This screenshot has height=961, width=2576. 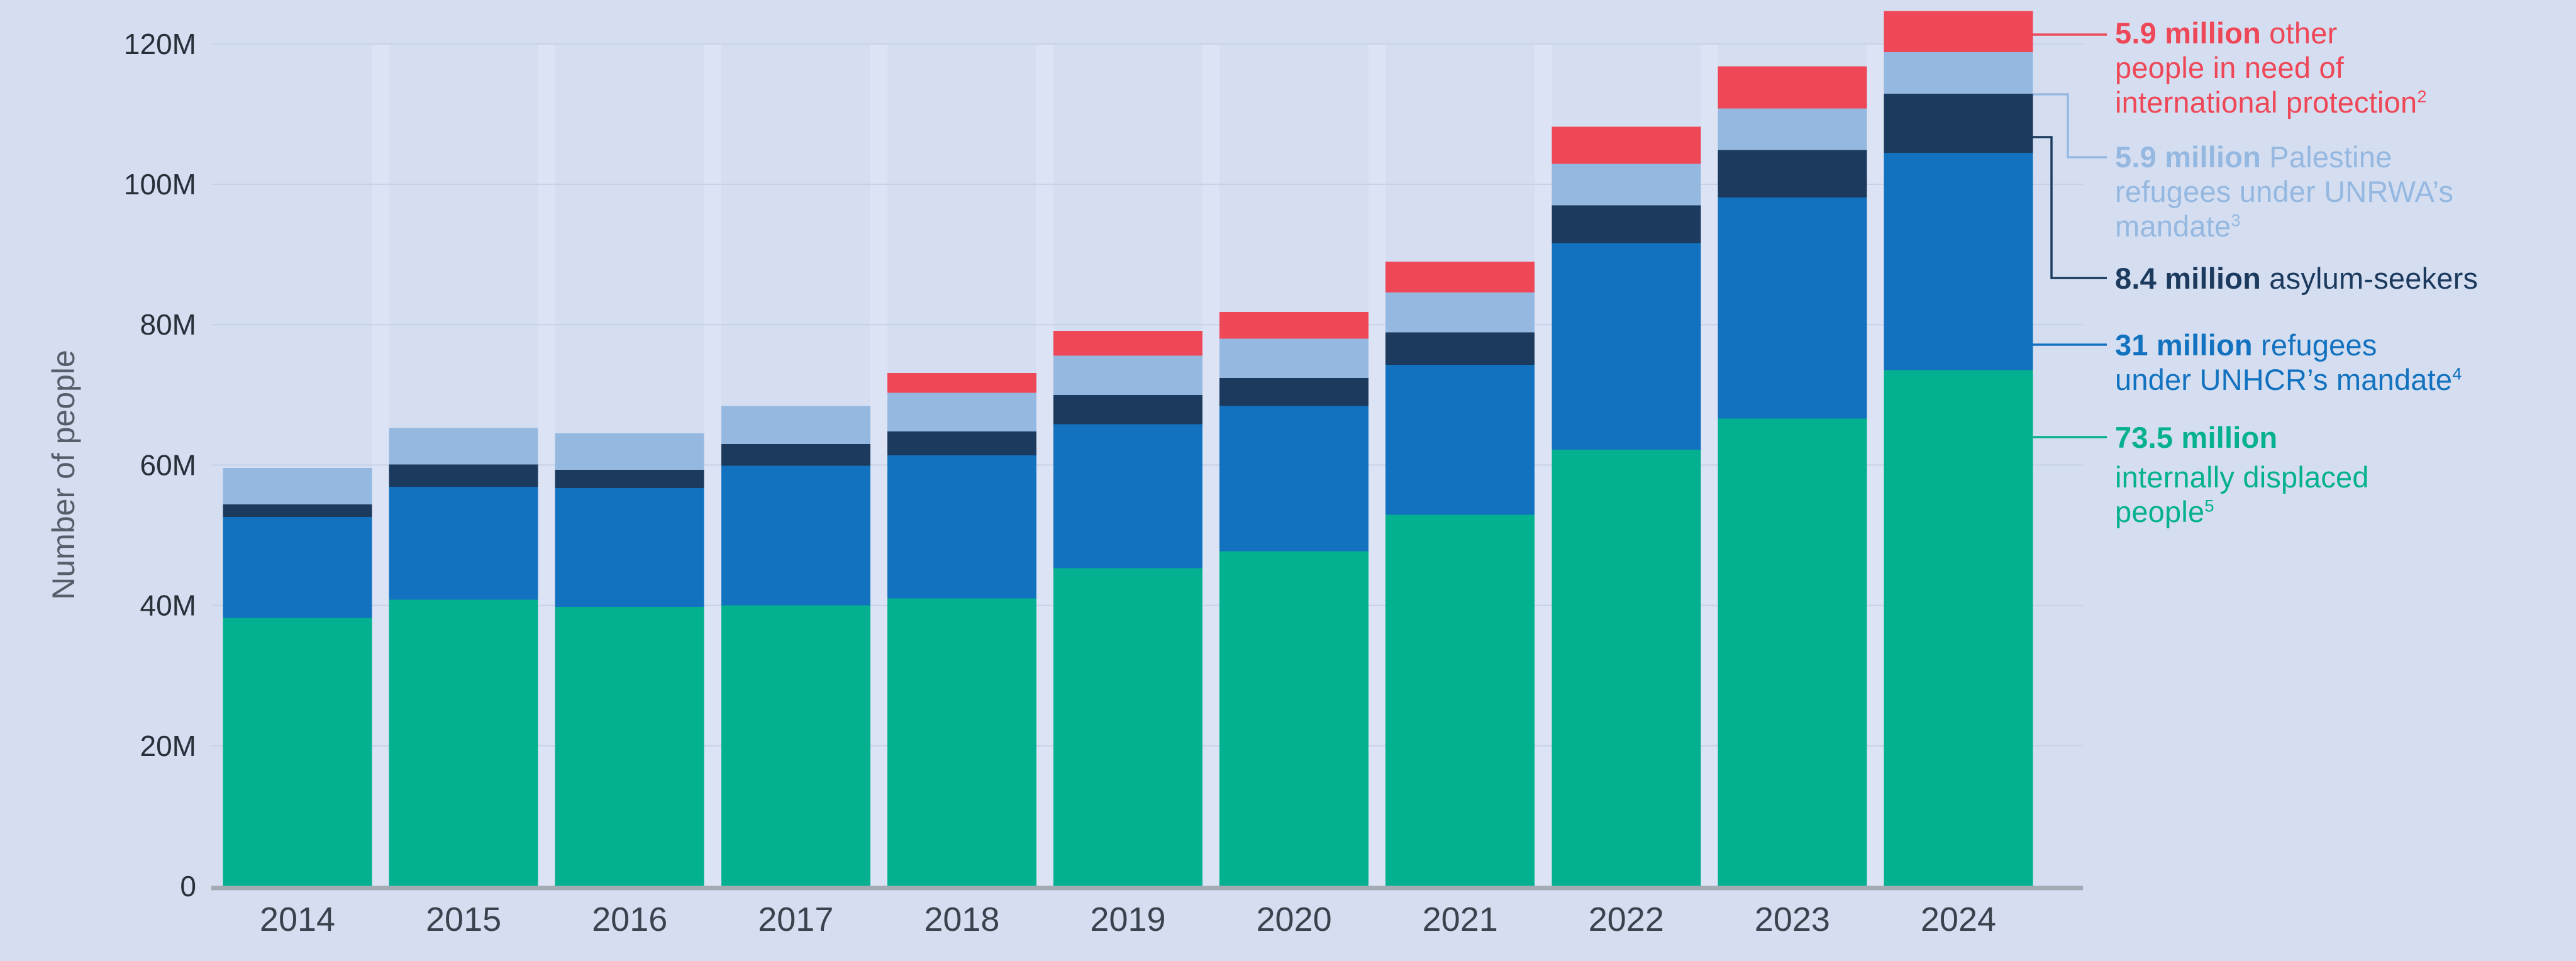 I want to click on bar-segment-2014-unrwa, so click(x=297, y=486).